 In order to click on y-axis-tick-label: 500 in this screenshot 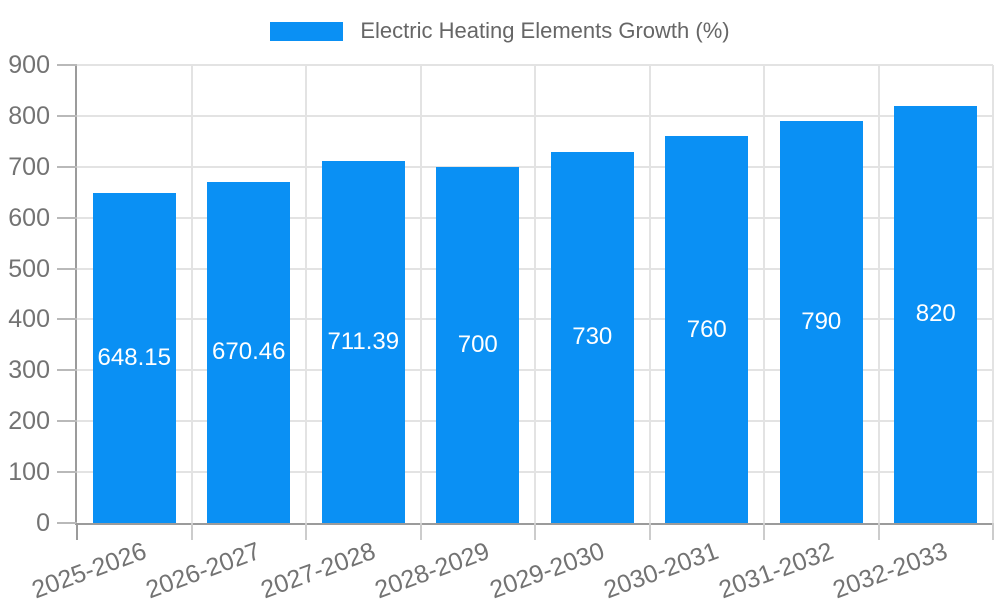, I will do `click(29, 268)`.